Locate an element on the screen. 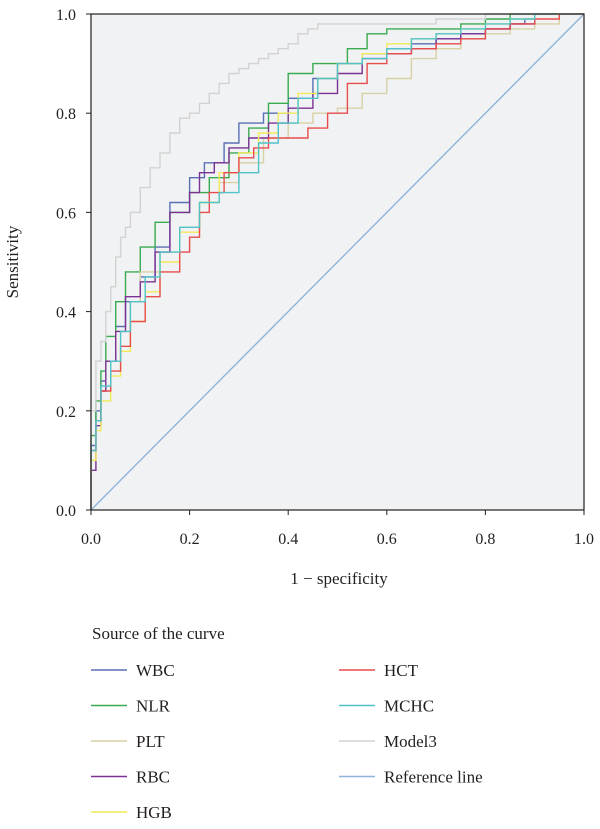 The height and width of the screenshot is (829, 600). y-tick-label: 0.8 is located at coordinates (66, 114).